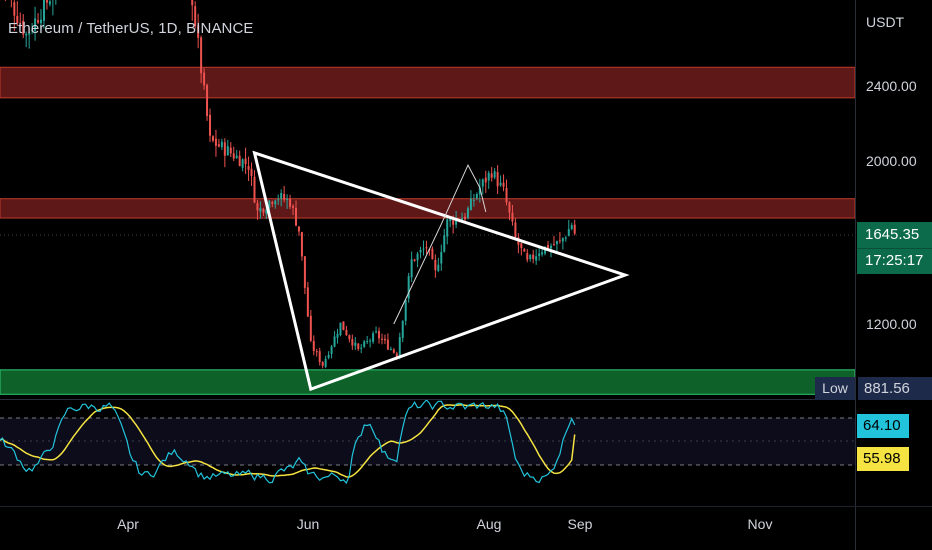 The width and height of the screenshot is (932, 550). I want to click on price-tick-2400: 2400.00, so click(891, 86).